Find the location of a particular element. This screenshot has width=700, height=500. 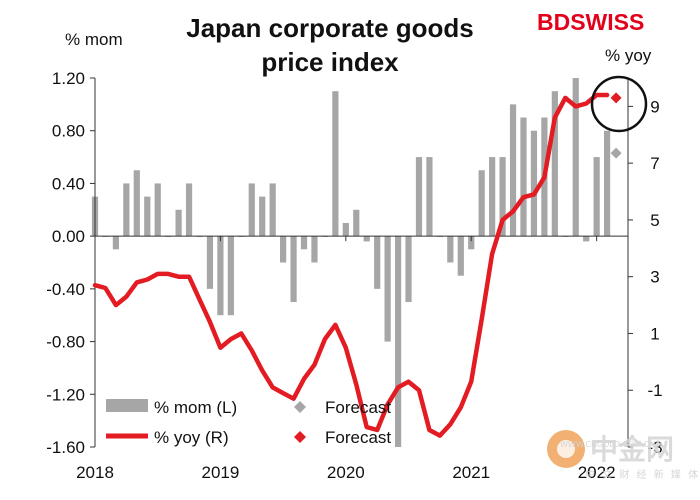

x-tick-label: 2022 is located at coordinates (597, 472).